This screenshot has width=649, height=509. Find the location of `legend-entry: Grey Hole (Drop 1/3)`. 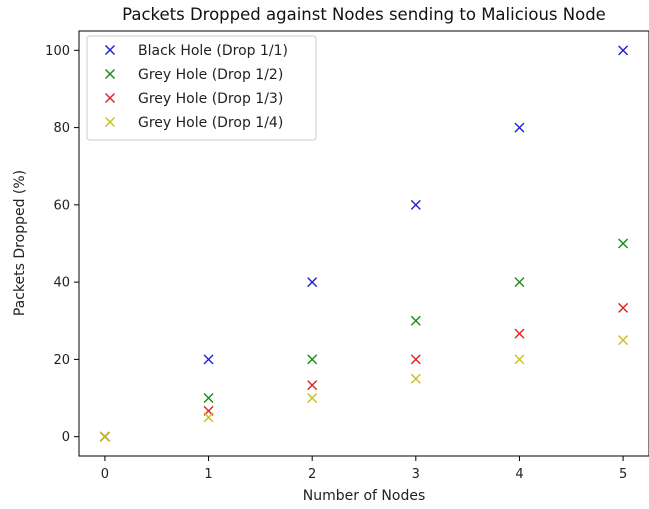

legend-entry: Grey Hole (Drop 1/3) is located at coordinates (210, 99).